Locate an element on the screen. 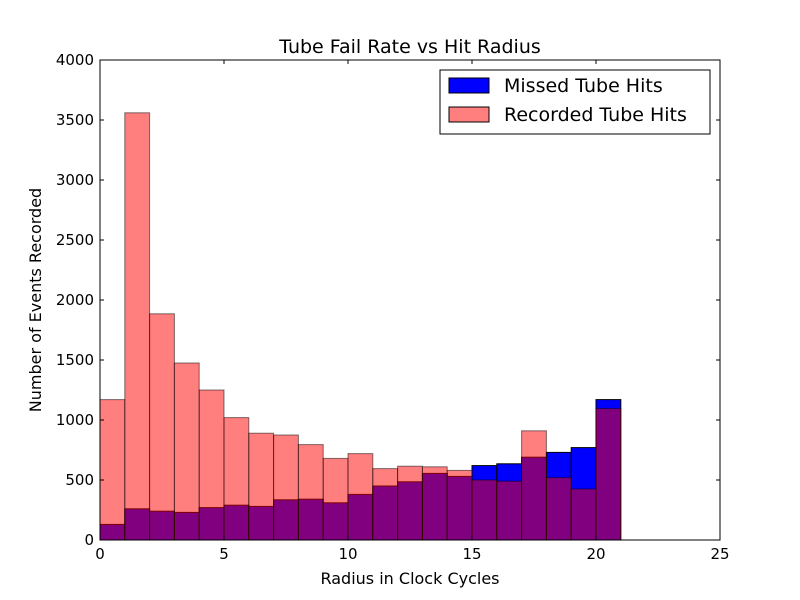 The width and height of the screenshot is (800, 600). y-tick-label-3000: 3000 is located at coordinates (75, 180).